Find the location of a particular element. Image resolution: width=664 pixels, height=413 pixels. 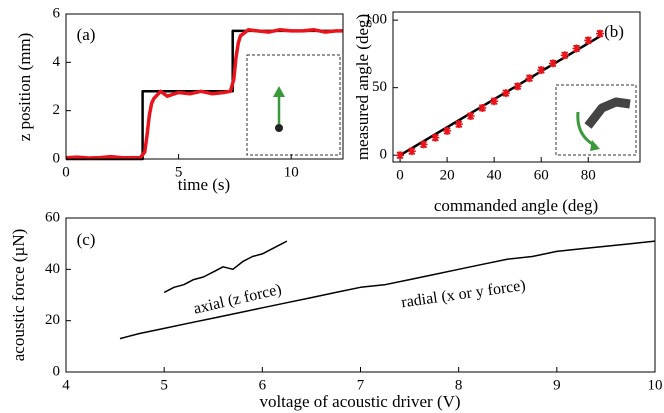

y-tick-label: 4 is located at coordinates (57, 62).